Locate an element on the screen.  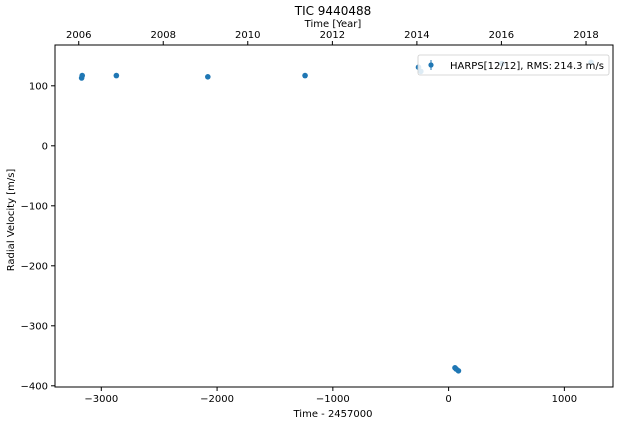
y-tick-label: −200 is located at coordinates (34, 266).